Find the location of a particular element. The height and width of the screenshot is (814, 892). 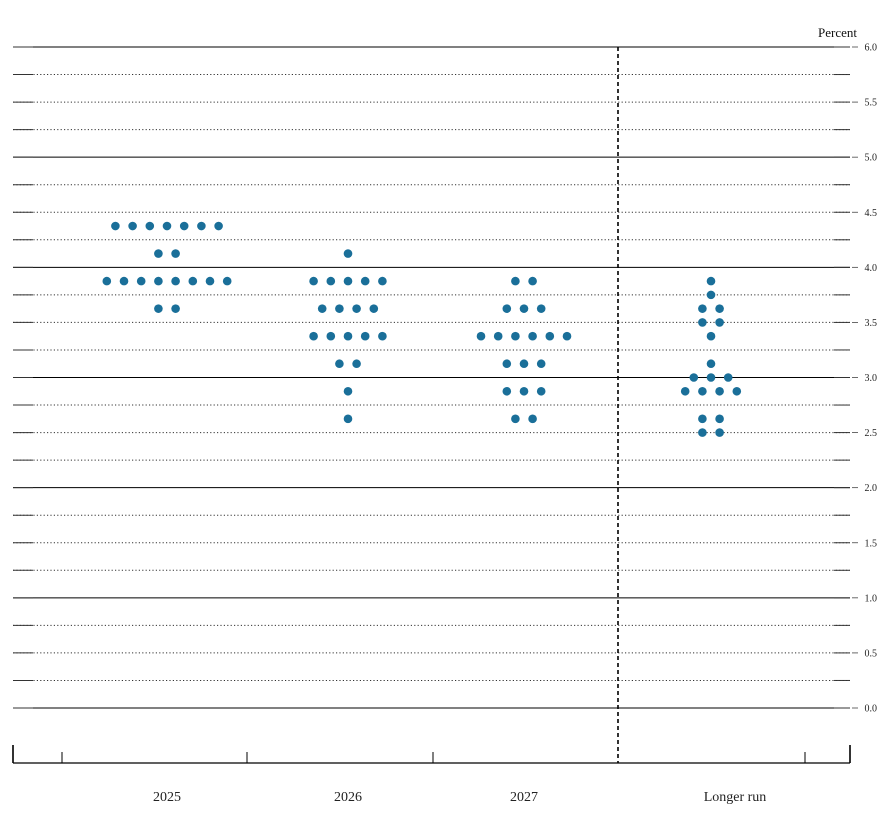

y-tick-label: 1.0 is located at coordinates (871, 598).